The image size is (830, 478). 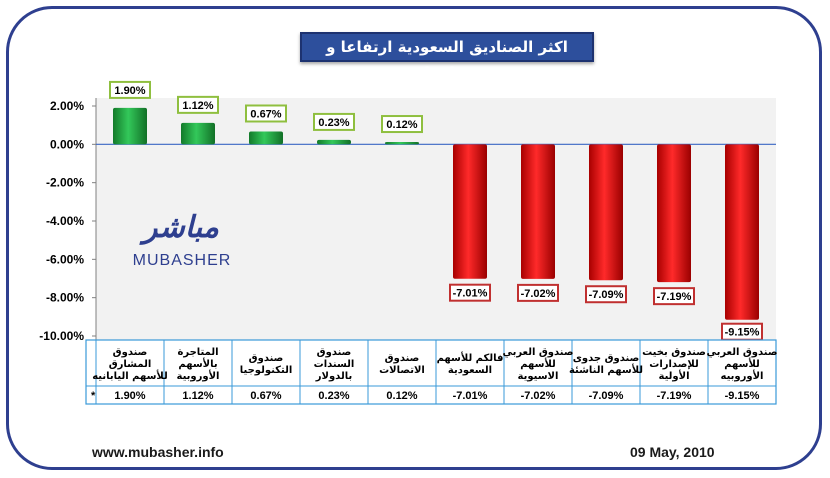 What do you see at coordinates (65, 221) in the screenshot?
I see `y-tick-label: -4.00%` at bounding box center [65, 221].